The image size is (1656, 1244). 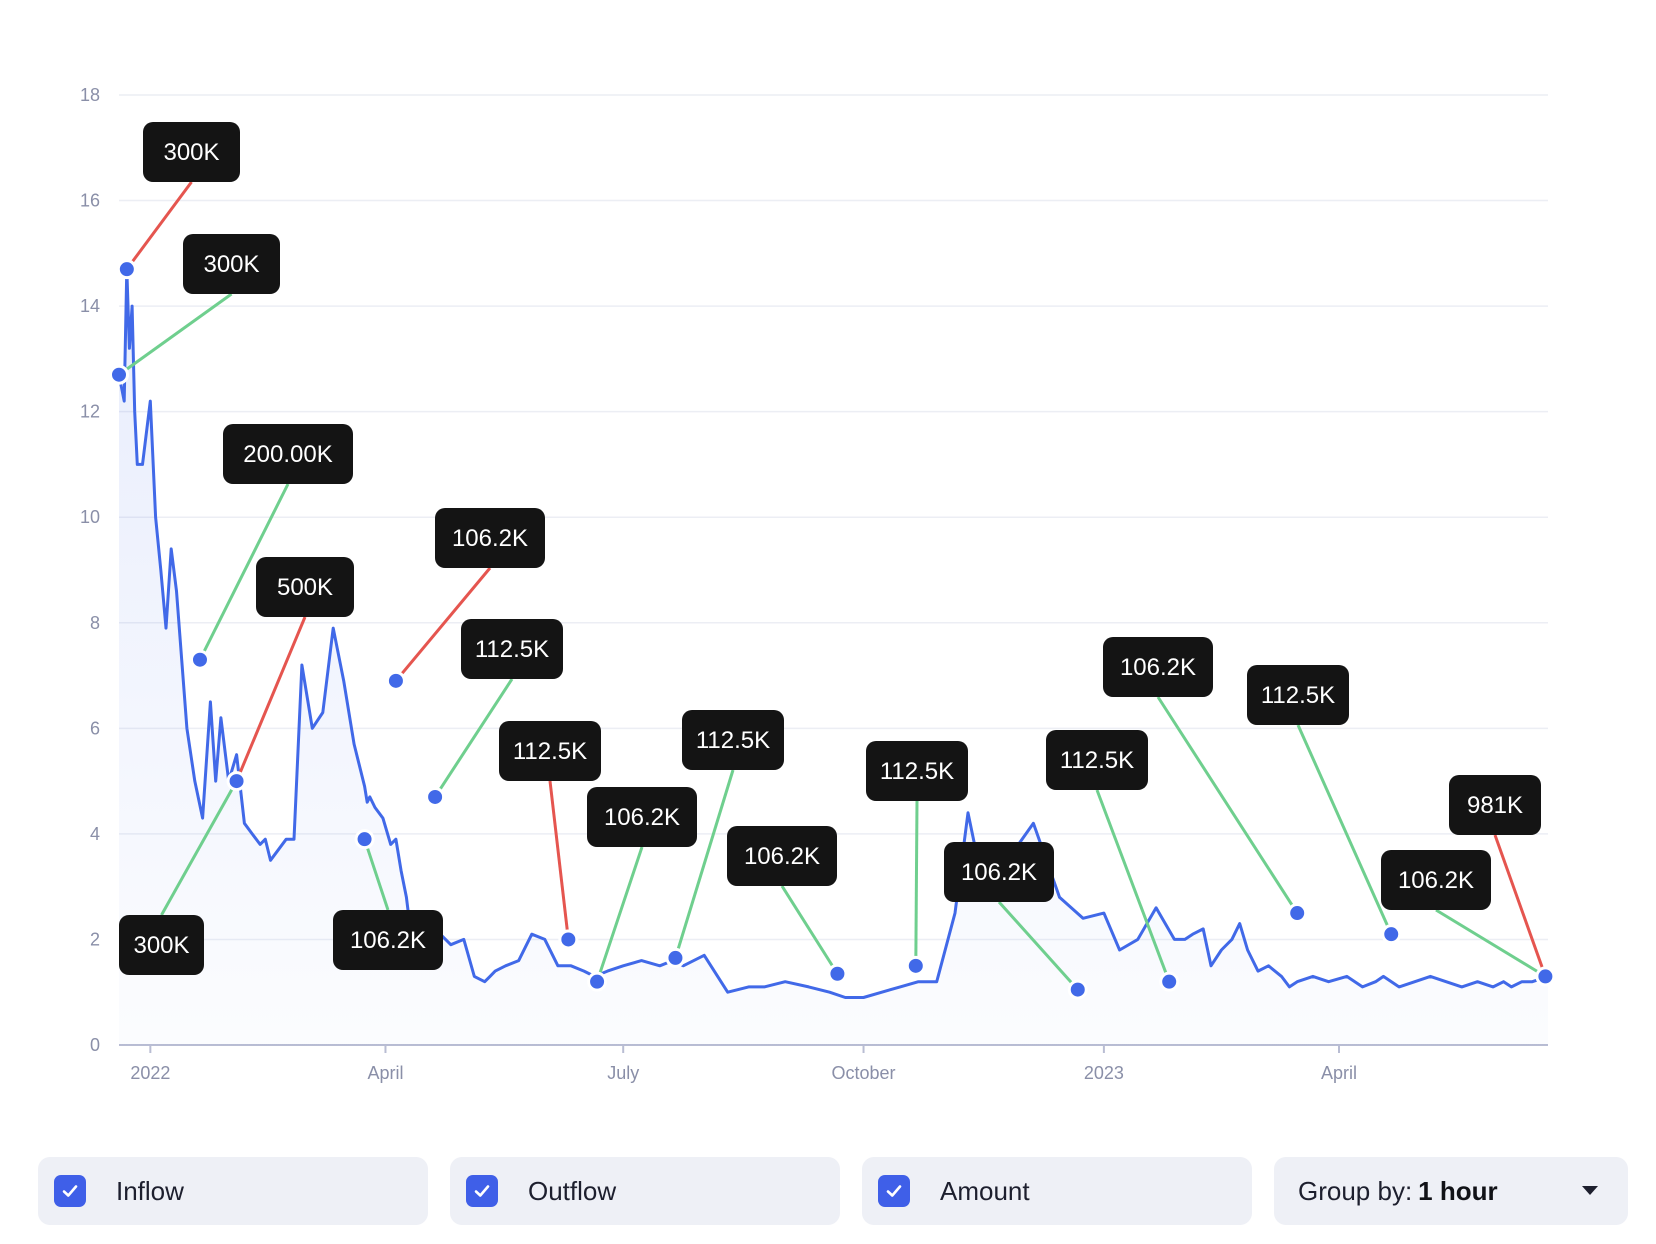 I want to click on inflow-label: Inflow, so click(x=150, y=1190).